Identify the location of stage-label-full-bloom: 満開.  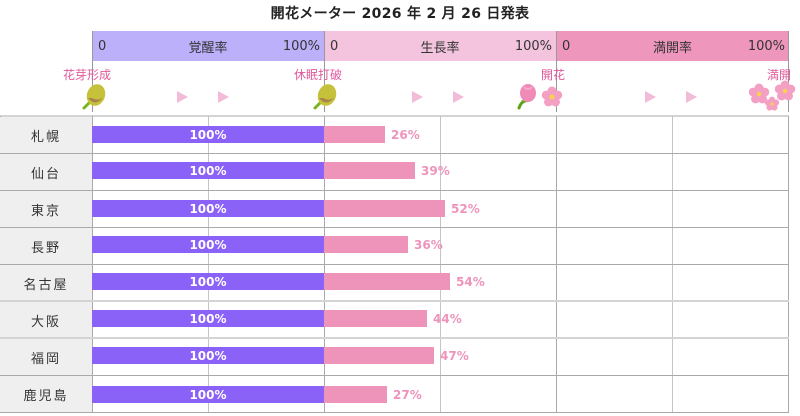
(779, 75).